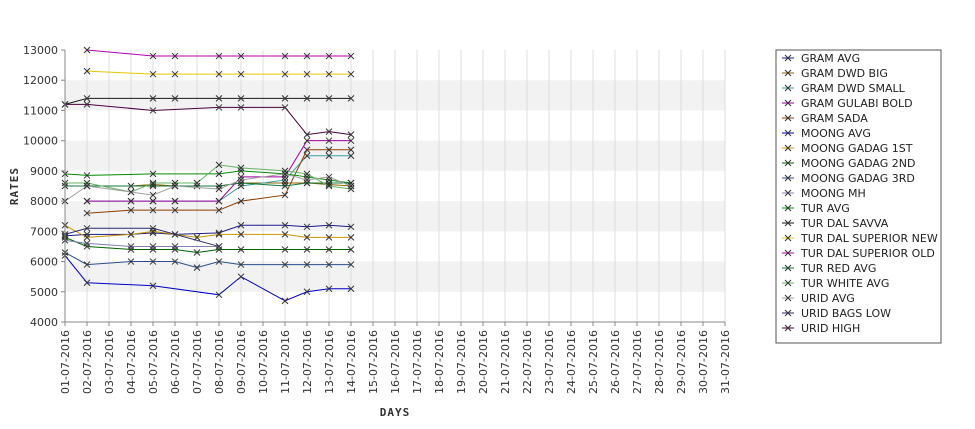 The width and height of the screenshot is (975, 429). Describe the element at coordinates (858, 163) in the screenshot. I see `legend-label: MOONG GADAG 2ND` at that location.